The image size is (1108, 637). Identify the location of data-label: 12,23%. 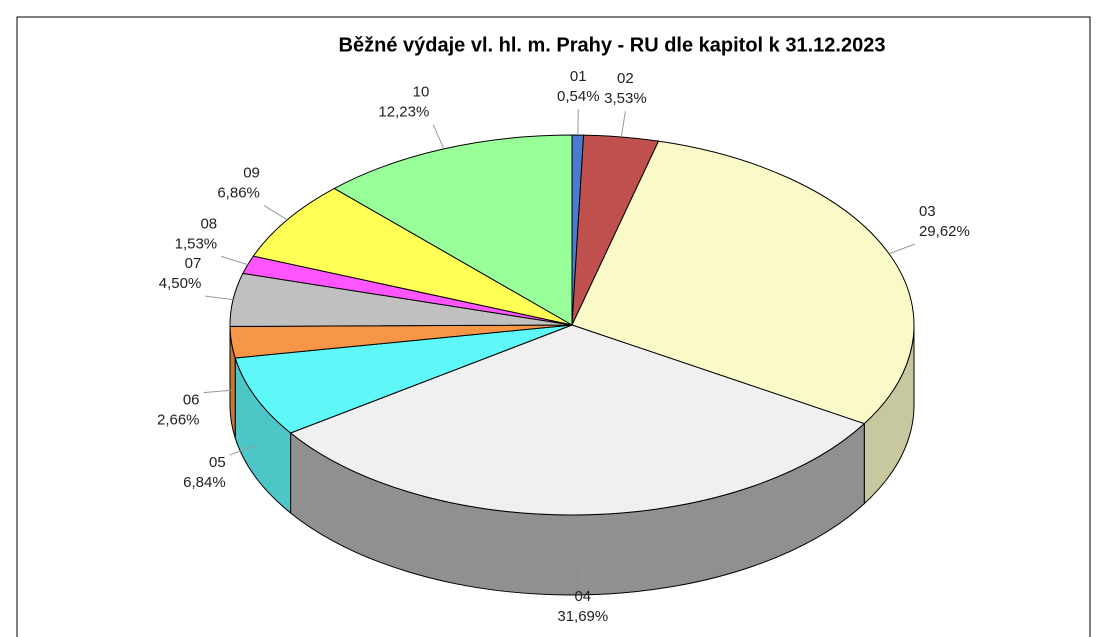
(403, 112).